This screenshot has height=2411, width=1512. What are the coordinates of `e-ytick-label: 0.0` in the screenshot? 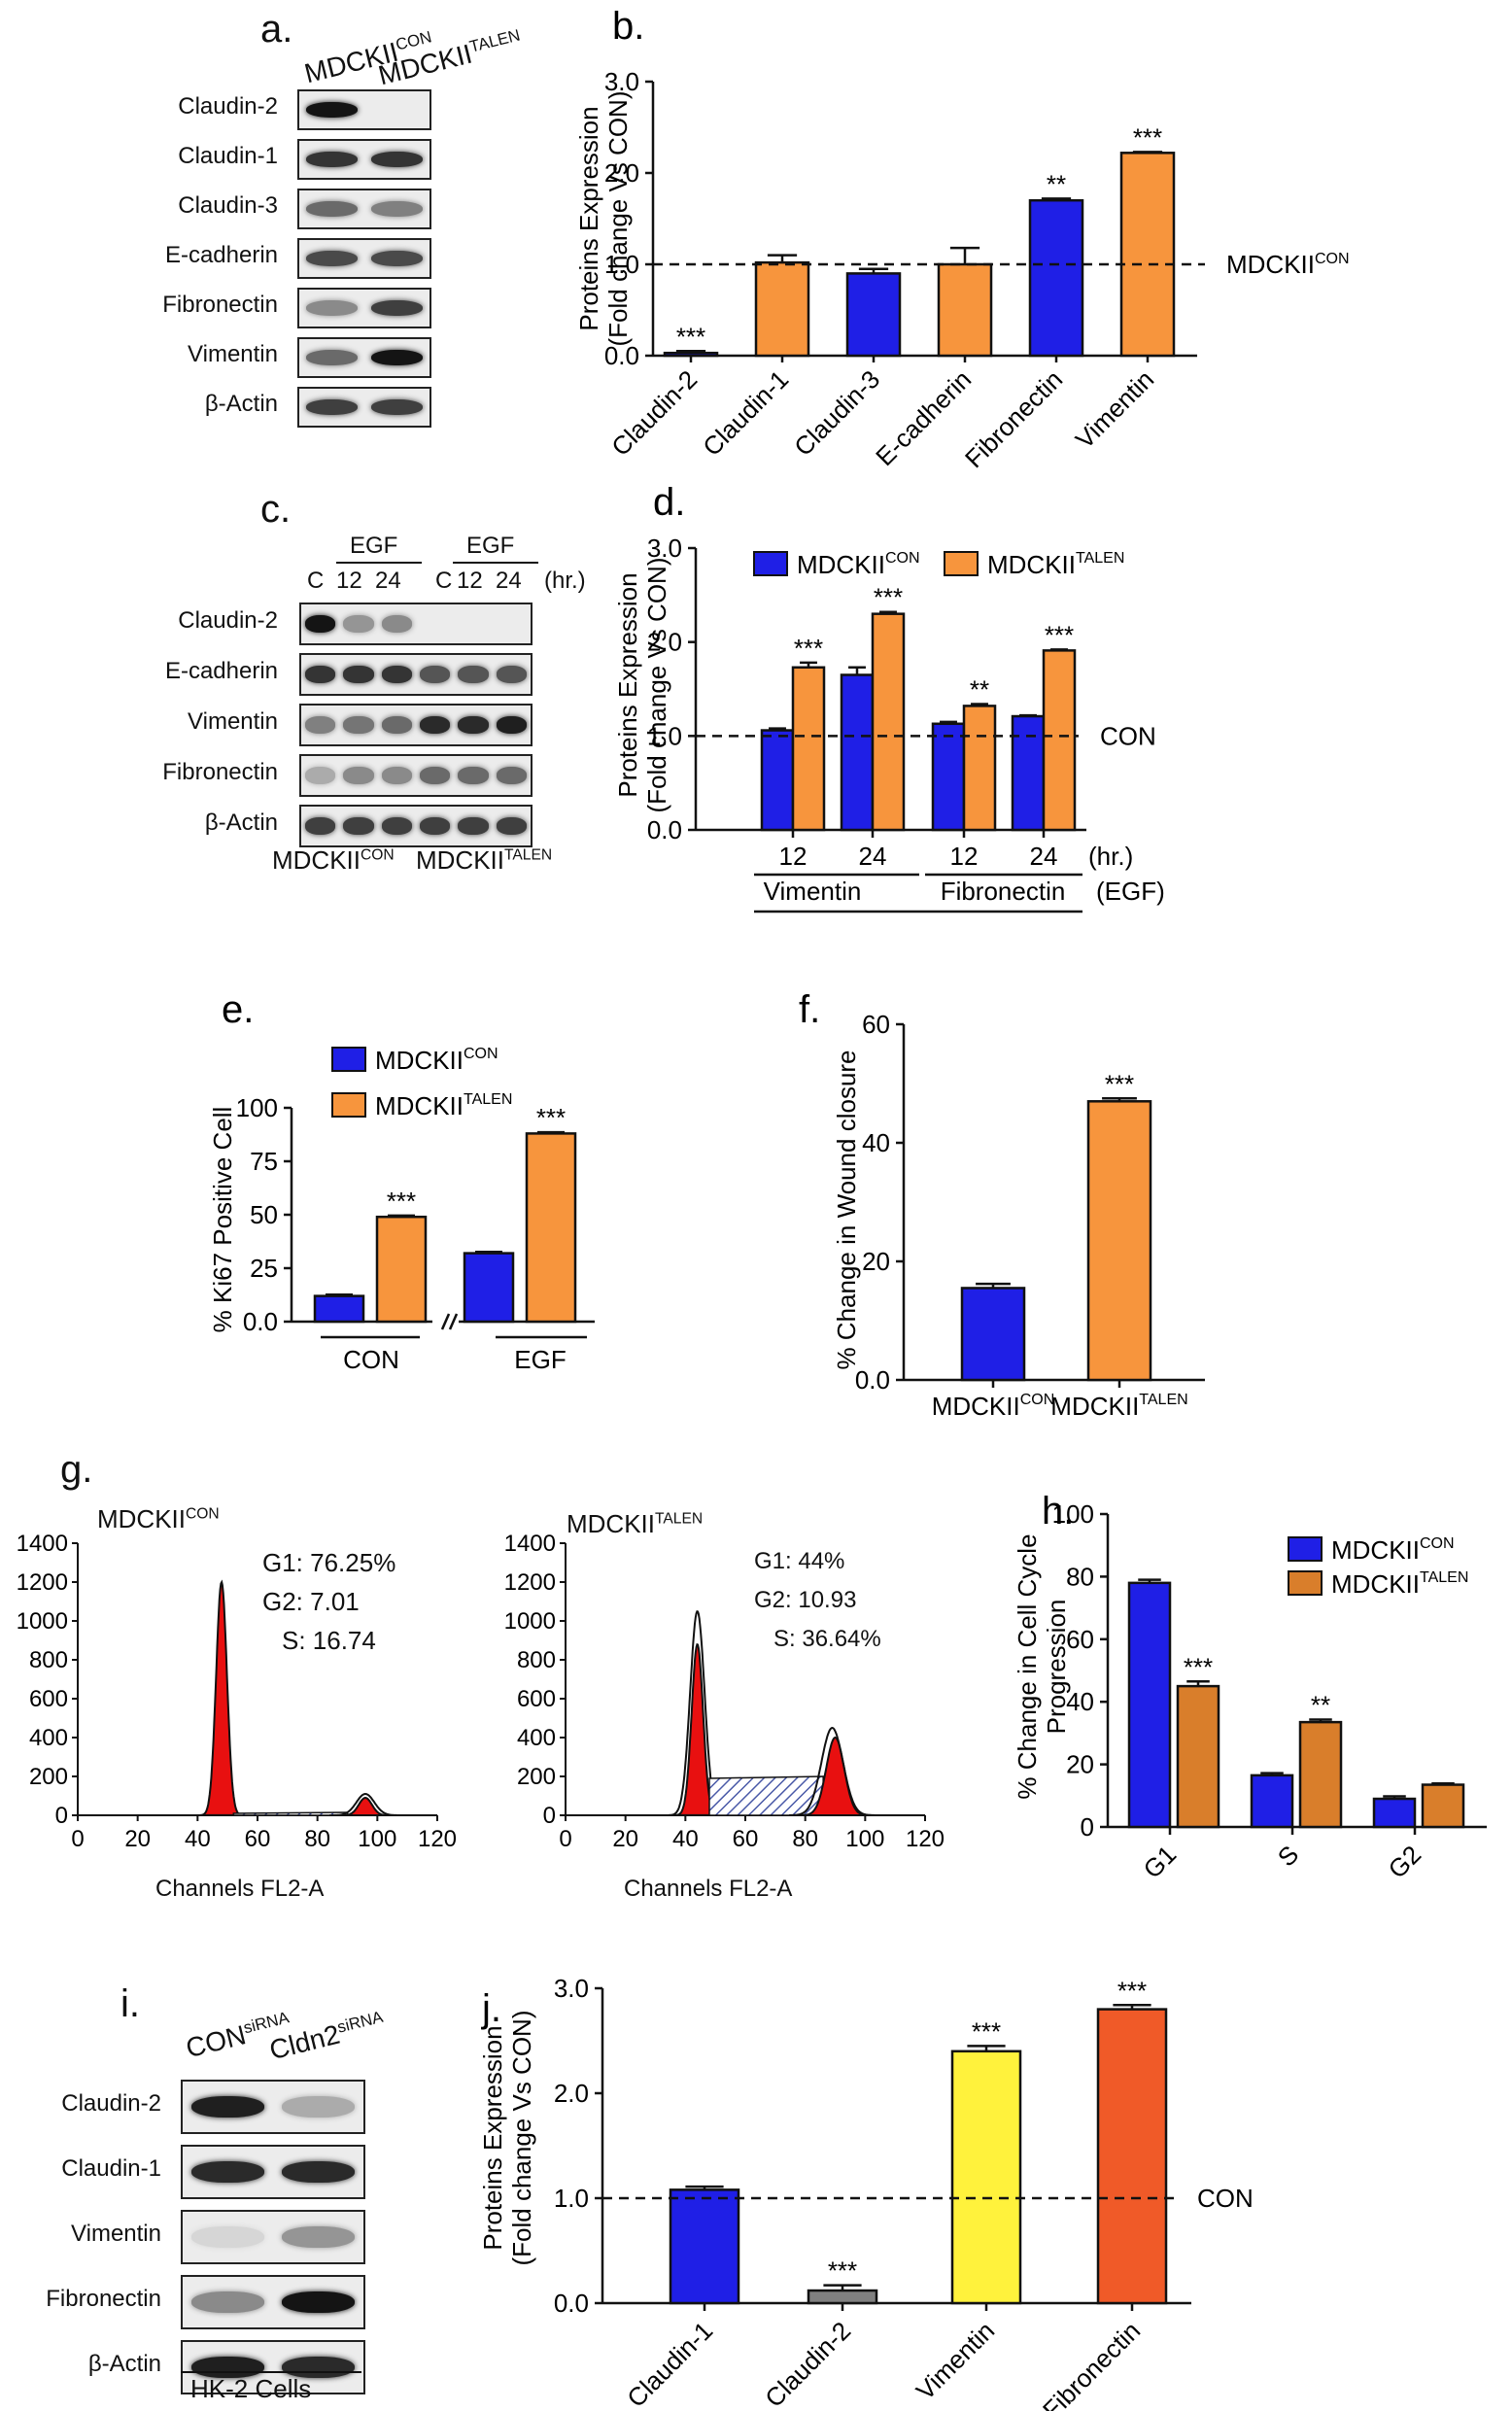 It's located at (261, 1321).